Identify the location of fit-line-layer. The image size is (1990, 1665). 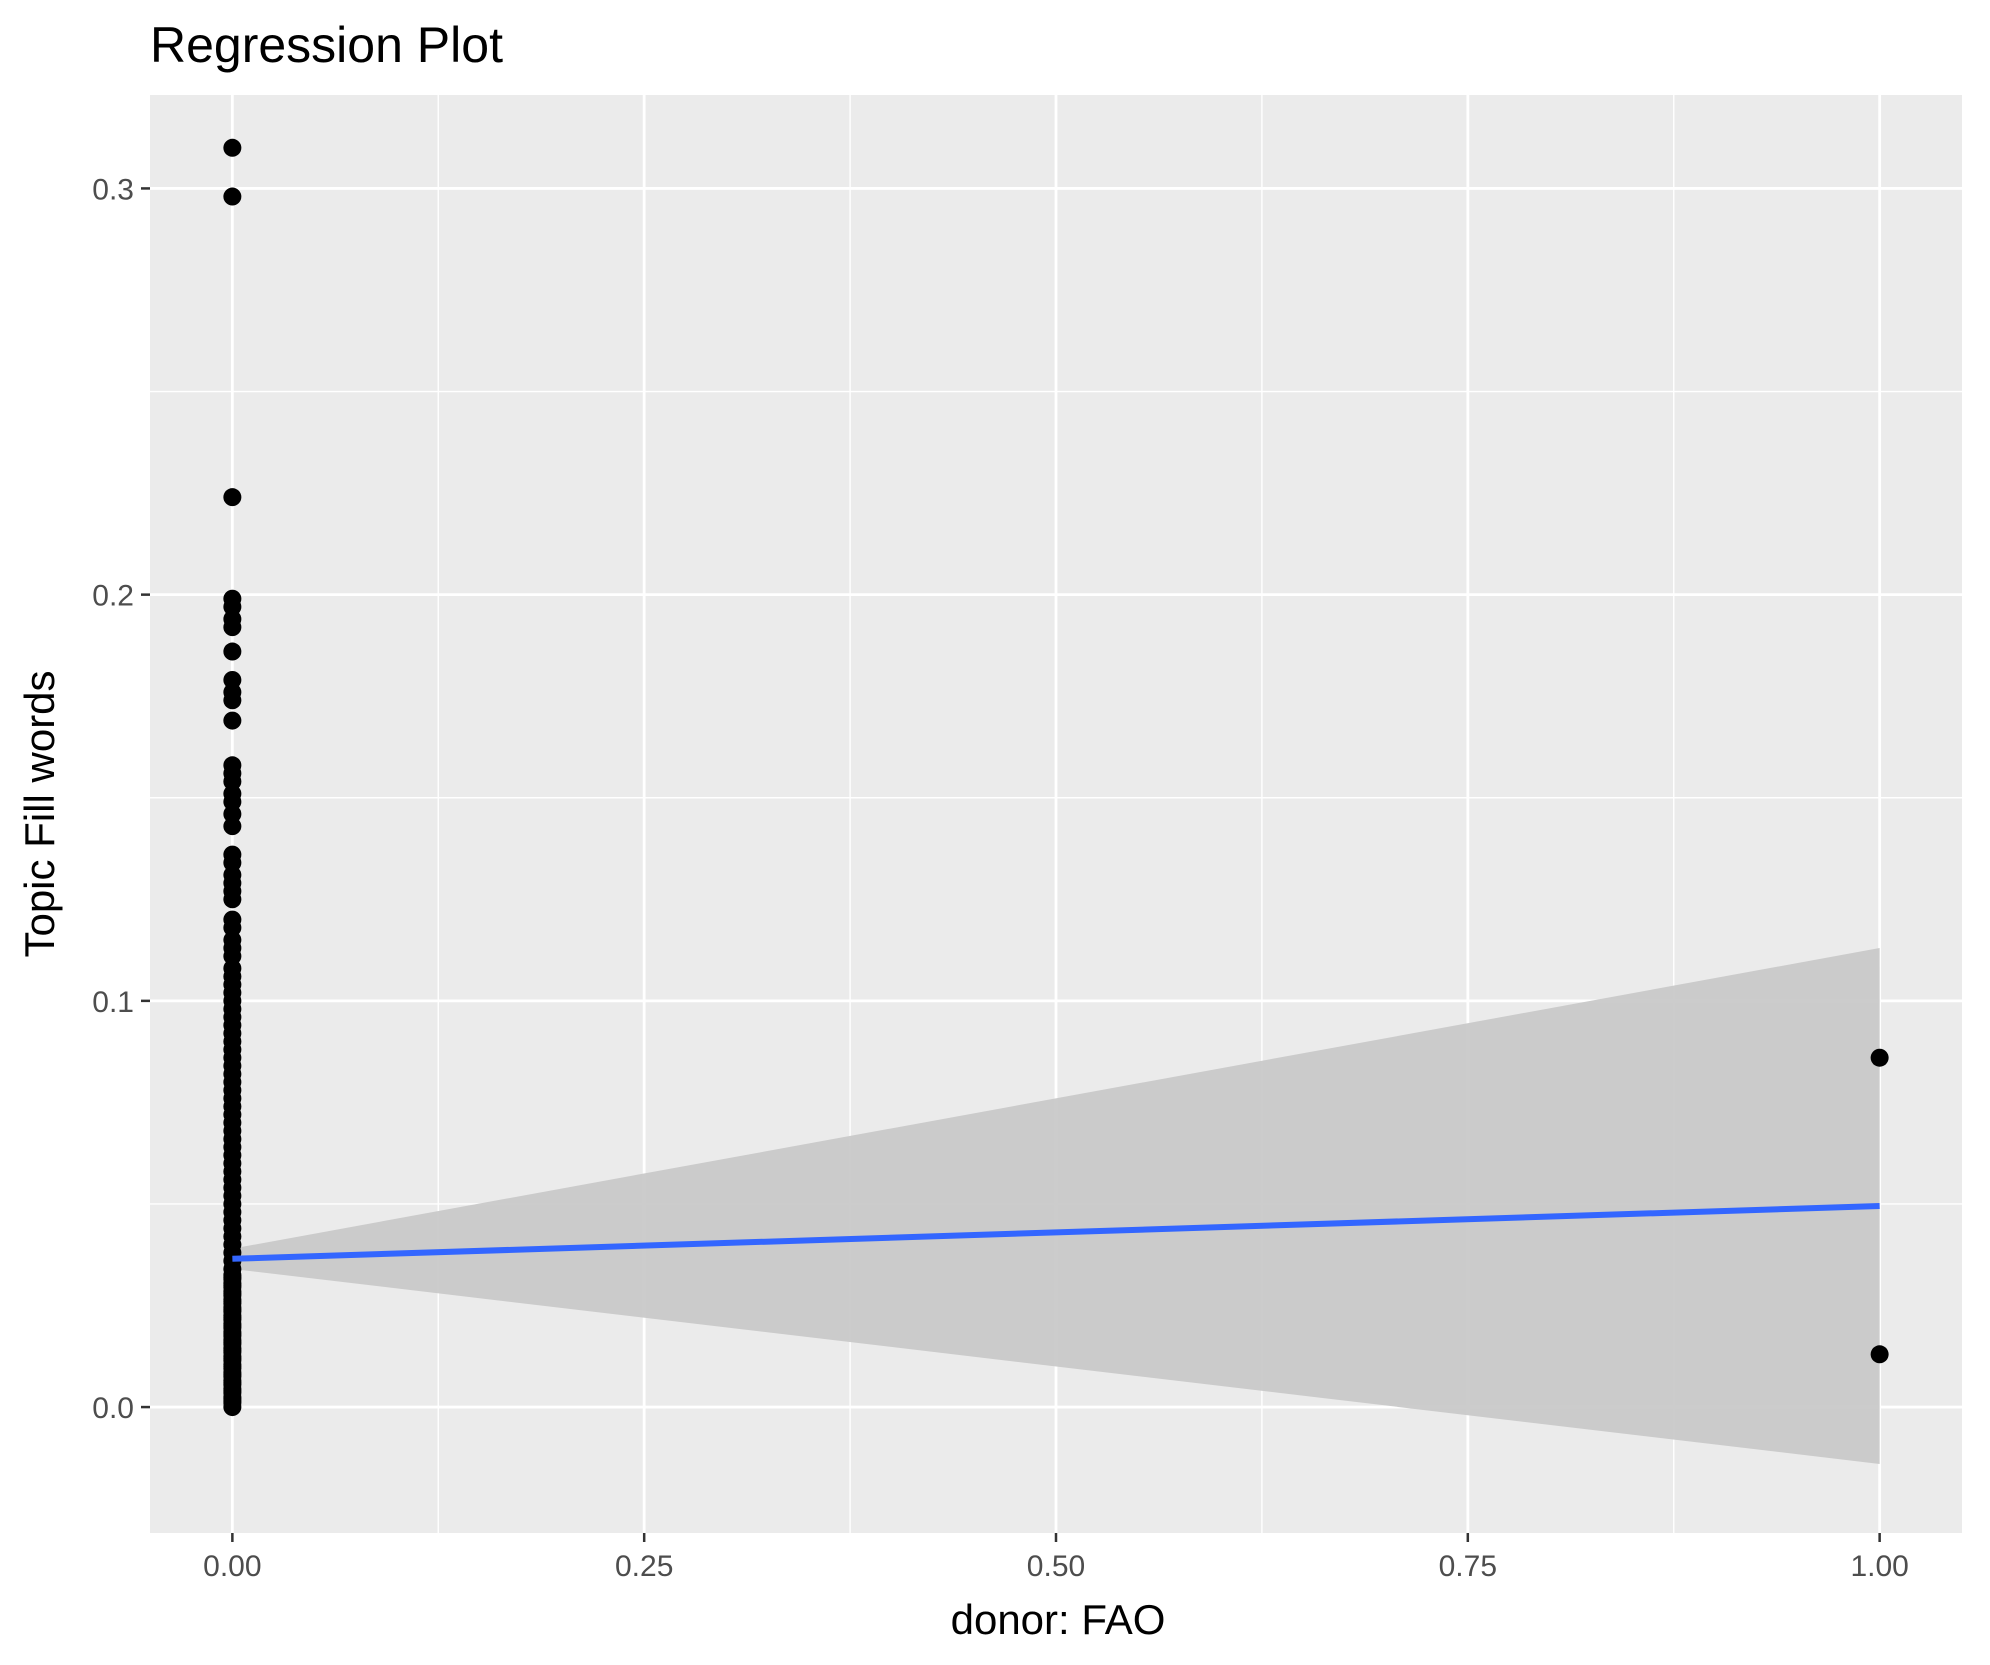
(1056, 1232).